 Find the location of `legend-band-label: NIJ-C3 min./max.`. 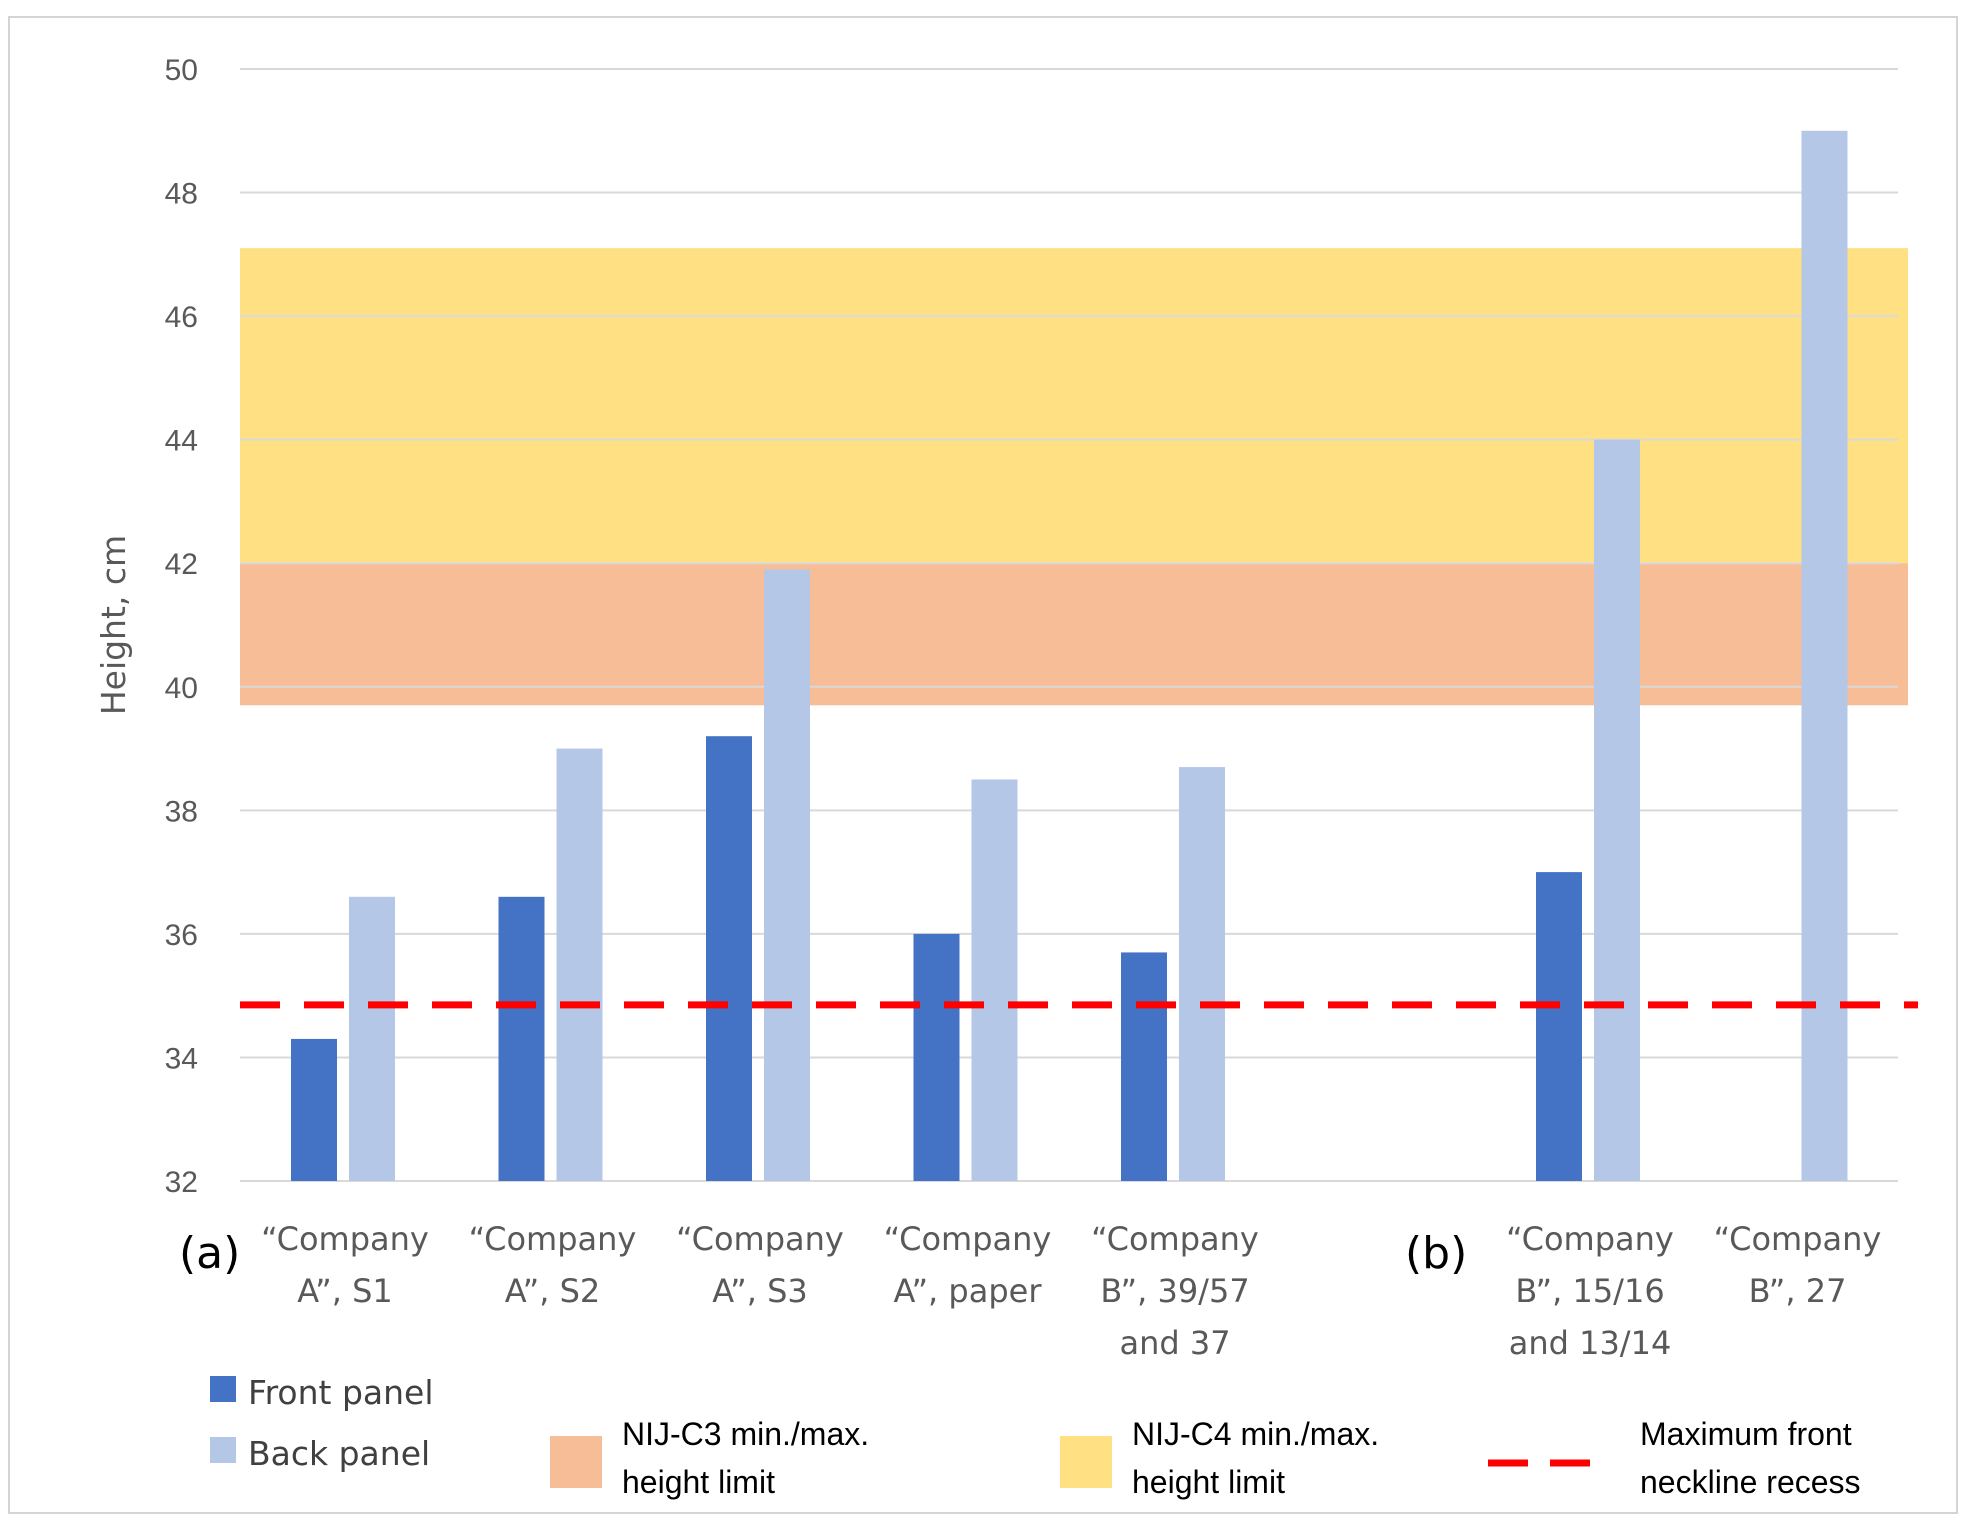

legend-band-label: NIJ-C3 min./max. is located at coordinates (745, 1434).